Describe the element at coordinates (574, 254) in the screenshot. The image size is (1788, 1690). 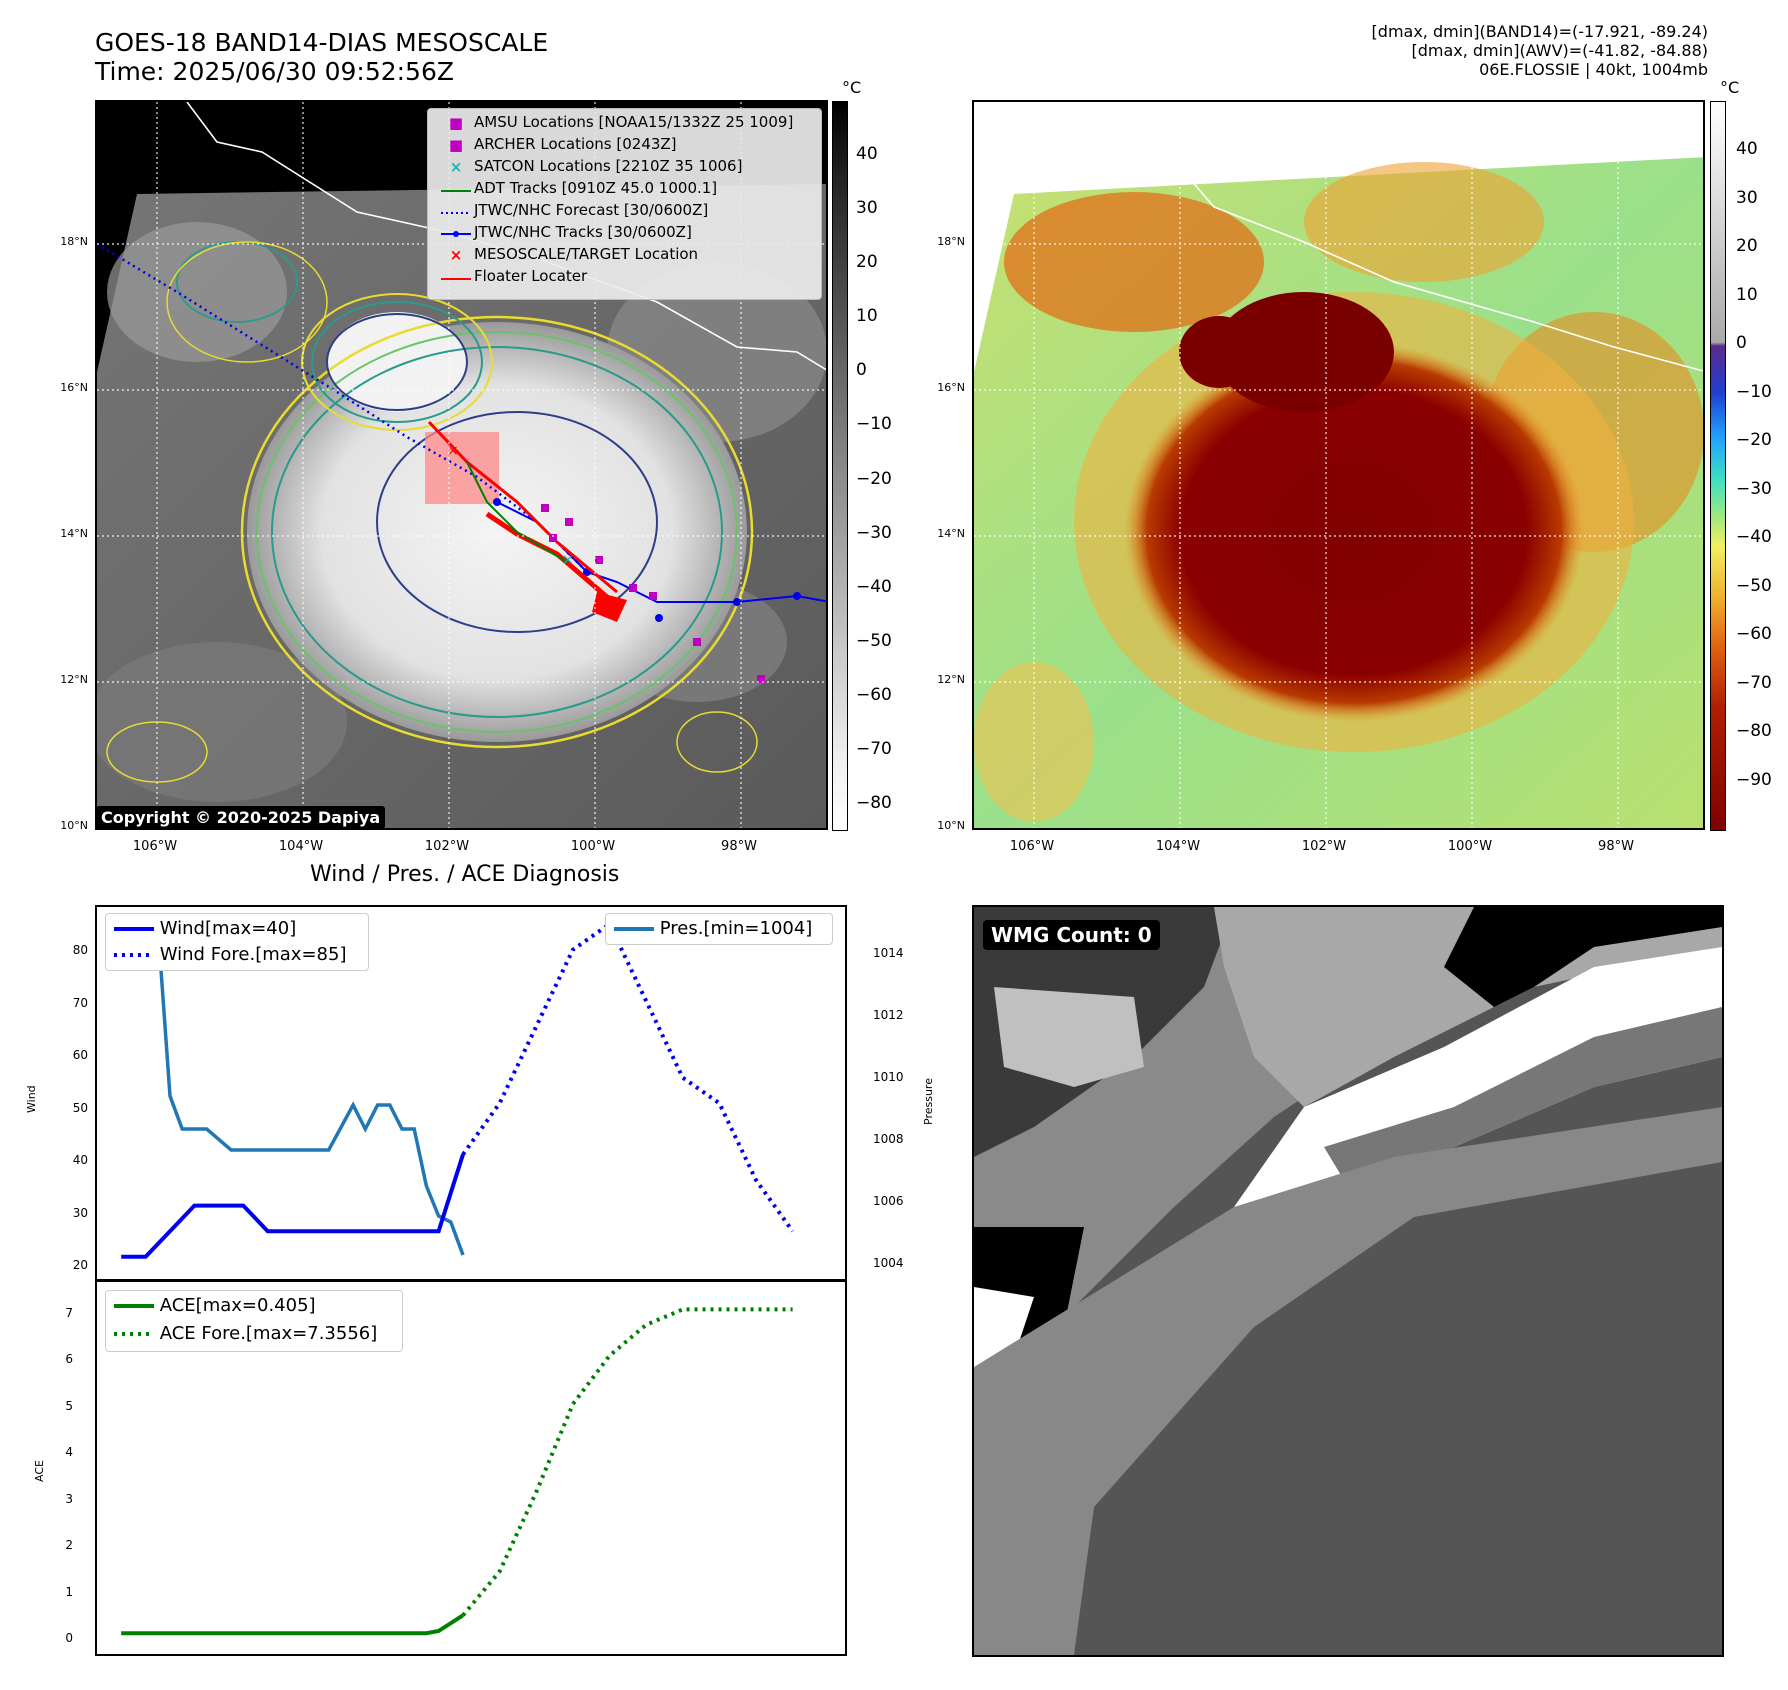
I see `legend-mesoscale: × MESOSCALE/TARGET Location` at that location.